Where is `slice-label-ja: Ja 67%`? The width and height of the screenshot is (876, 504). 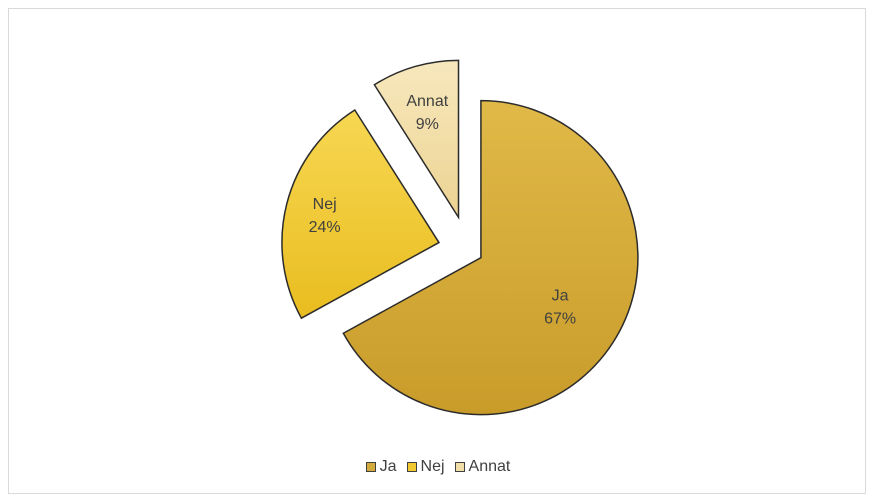 slice-label-ja: Ja 67% is located at coordinates (560, 307).